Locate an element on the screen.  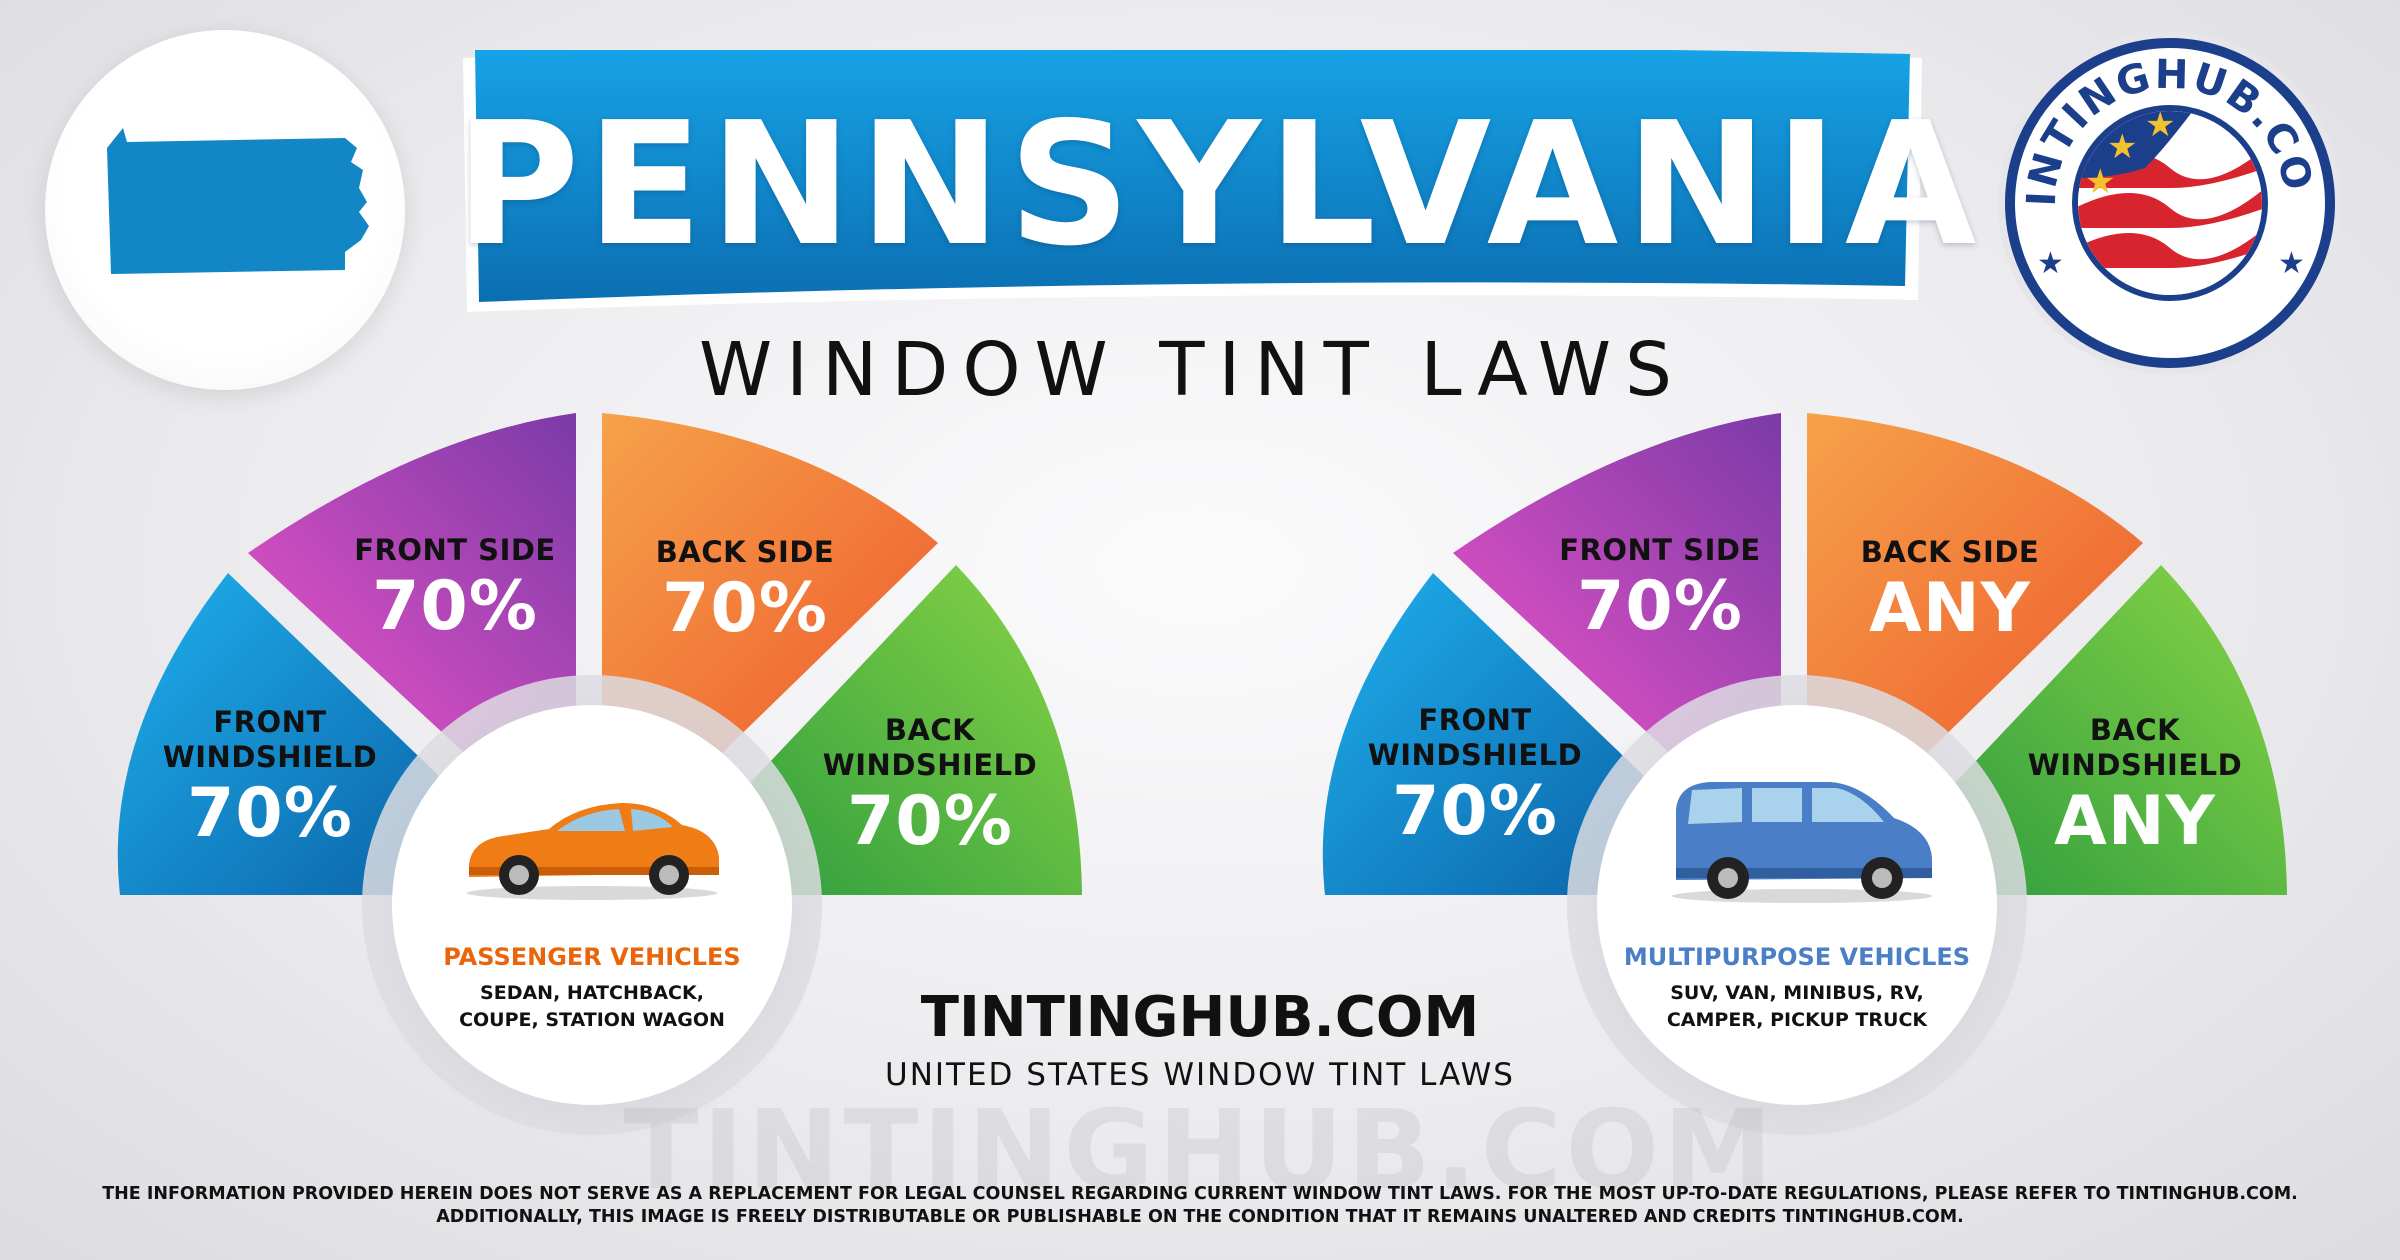
page-subtitle: WINDOW TINT LAWS is located at coordinates (1192, 370).